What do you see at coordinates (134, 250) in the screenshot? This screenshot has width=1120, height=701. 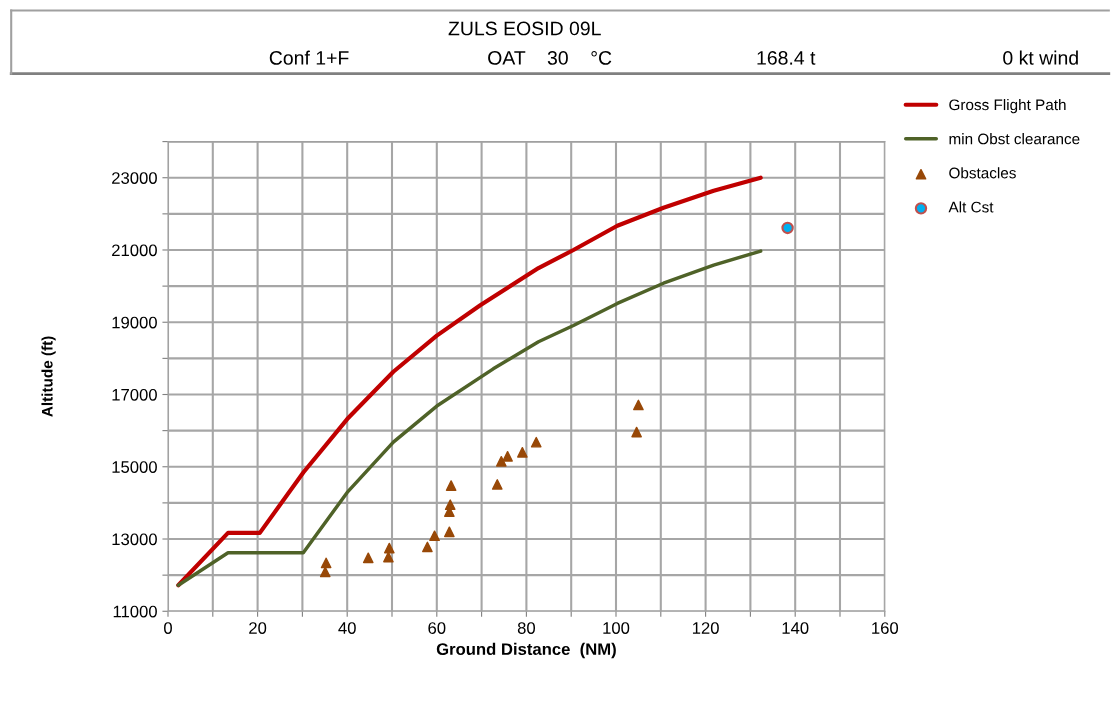 I see `y-tick-label: 21000` at bounding box center [134, 250].